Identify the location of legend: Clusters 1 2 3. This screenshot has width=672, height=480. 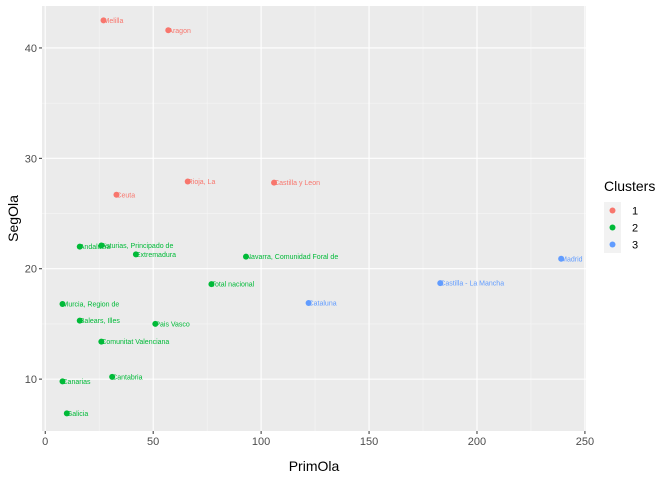
(629, 215).